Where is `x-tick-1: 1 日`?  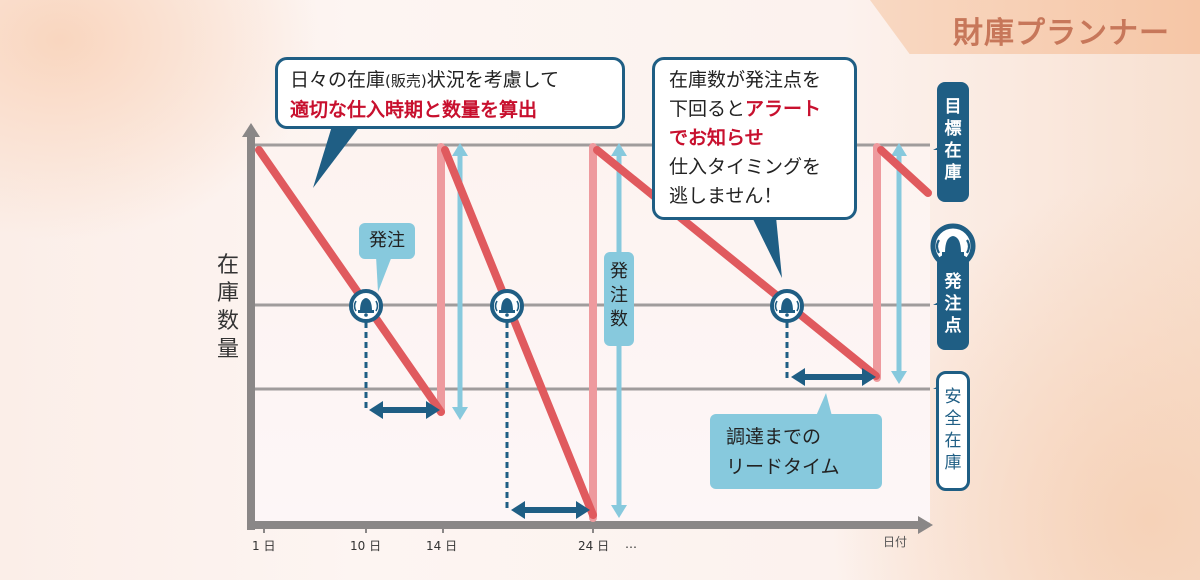 x-tick-1: 1 日 is located at coordinates (264, 546).